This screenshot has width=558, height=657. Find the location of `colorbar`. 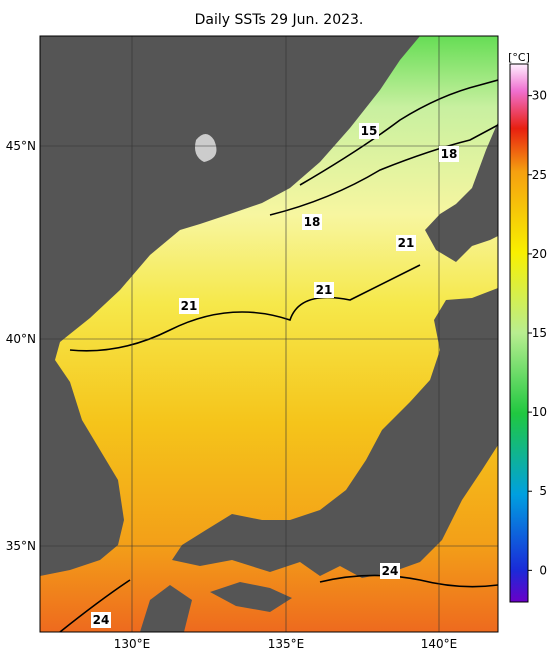

colorbar is located at coordinates (519, 333).